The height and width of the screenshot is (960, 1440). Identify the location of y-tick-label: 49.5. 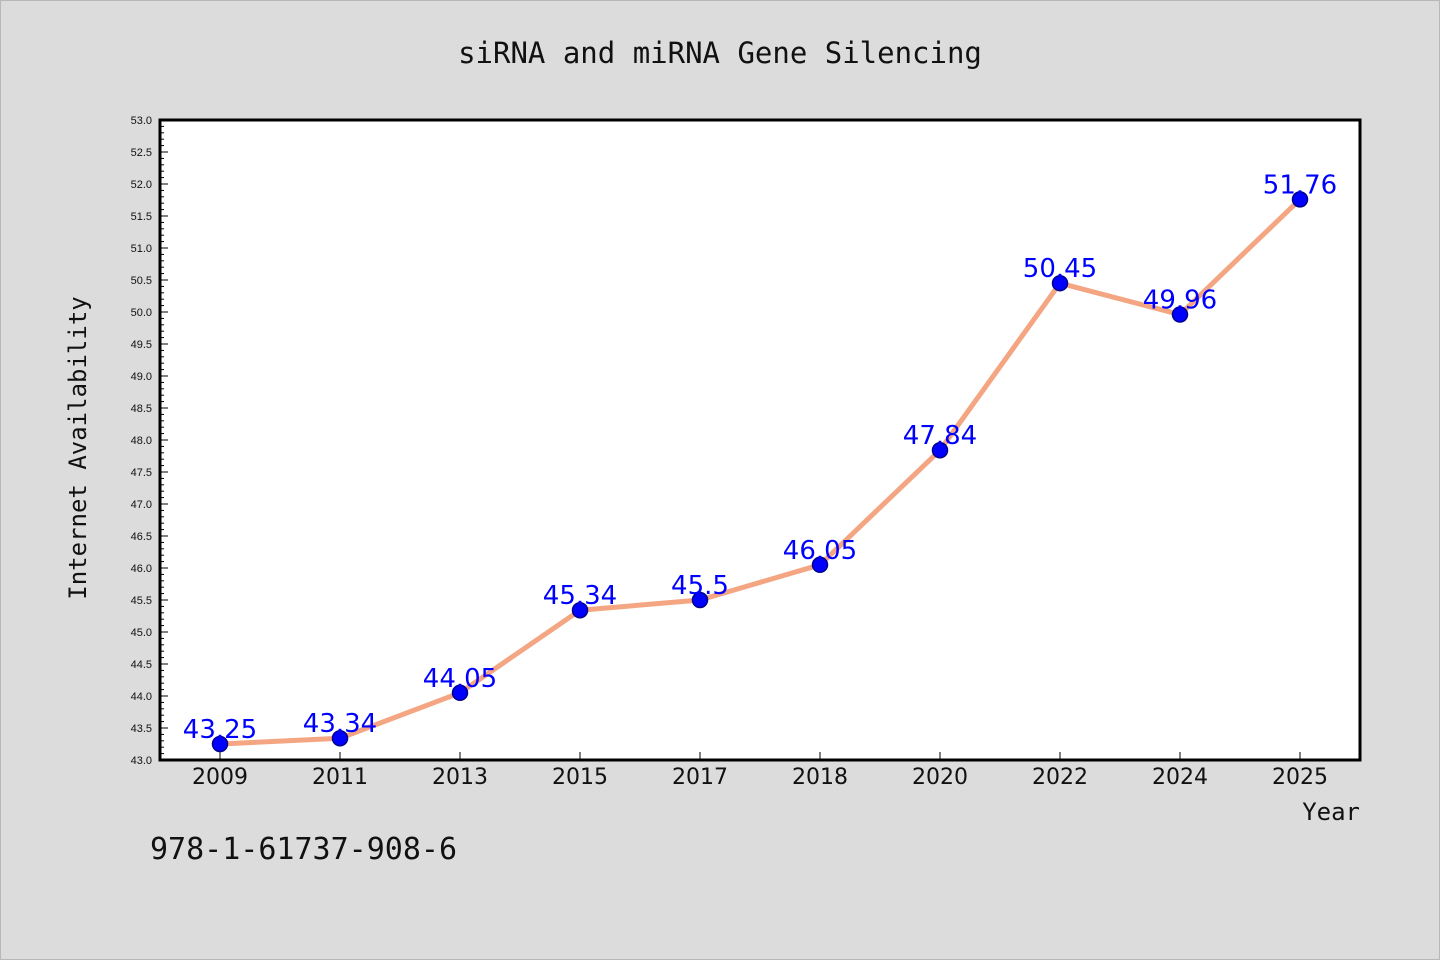
(141, 345).